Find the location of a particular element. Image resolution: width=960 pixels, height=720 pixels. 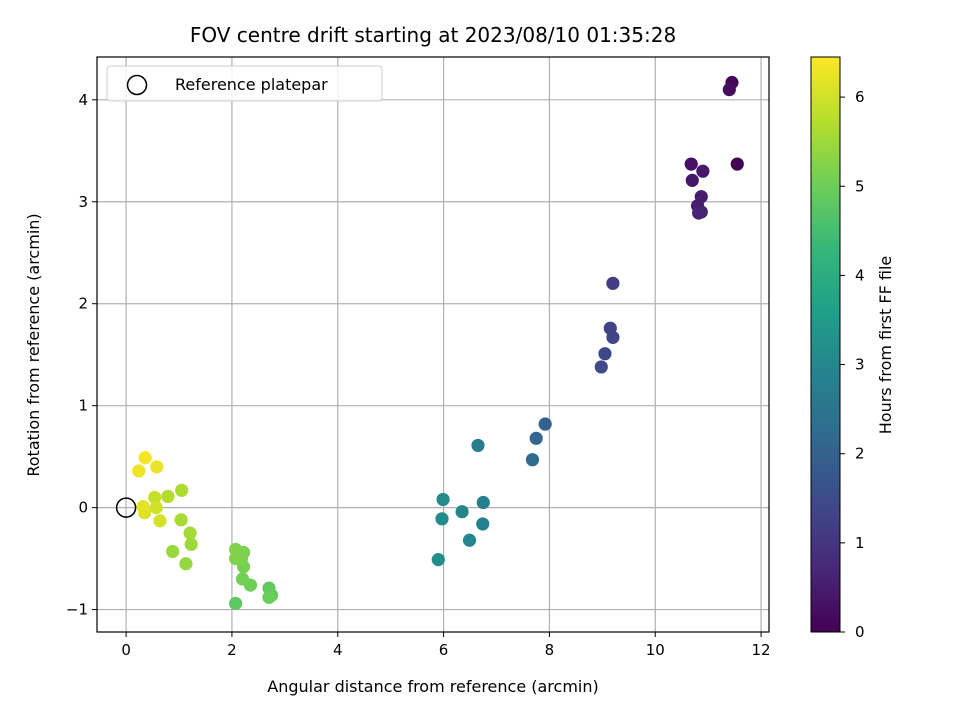

x-tick-label: 6 is located at coordinates (444, 650).